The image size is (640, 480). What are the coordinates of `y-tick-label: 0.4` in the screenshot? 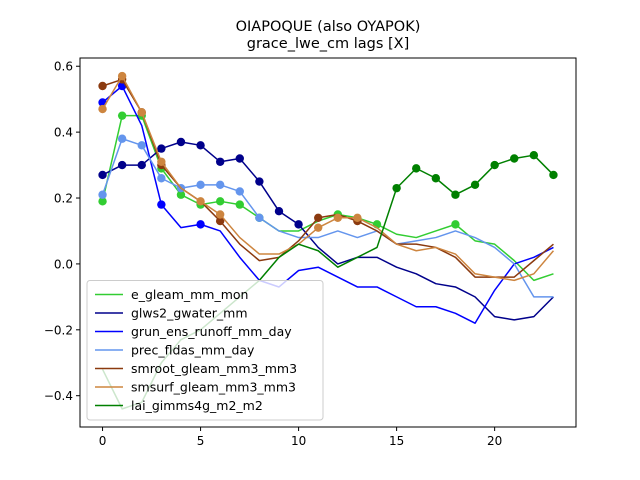 It's located at (63, 133).